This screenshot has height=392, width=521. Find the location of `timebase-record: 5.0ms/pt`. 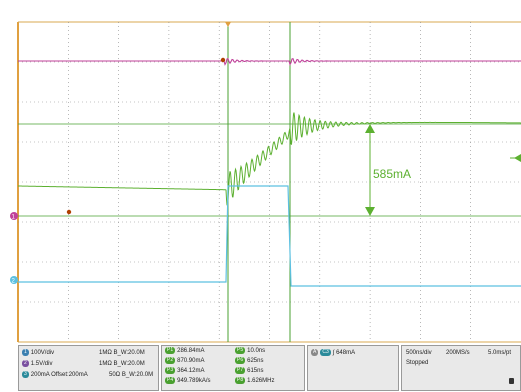

timebase-record: 5.0ms/pt is located at coordinates (499, 353).